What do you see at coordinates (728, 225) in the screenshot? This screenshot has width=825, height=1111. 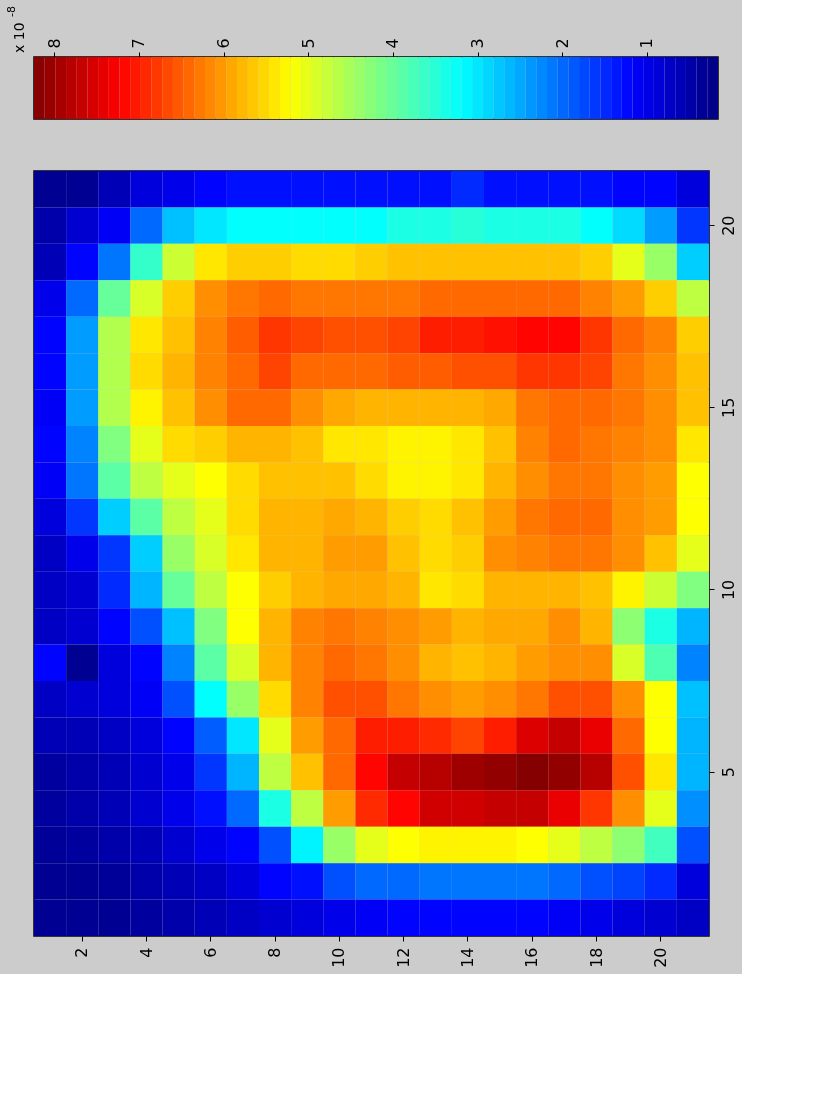 I see `y-tick-label: 20` at bounding box center [728, 225].